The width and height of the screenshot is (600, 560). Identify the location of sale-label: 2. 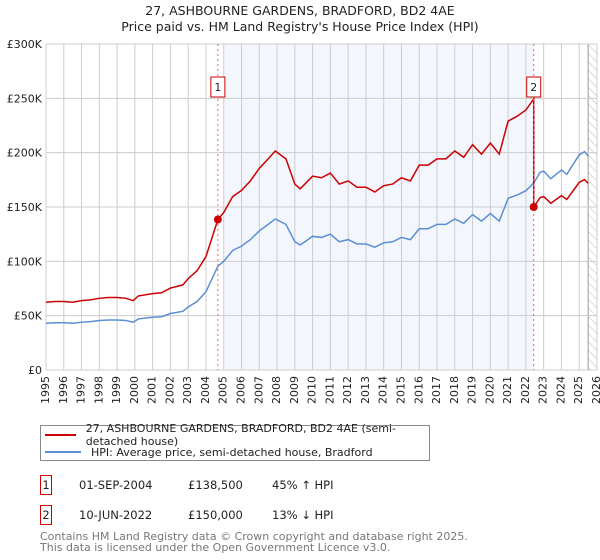
(533, 87).